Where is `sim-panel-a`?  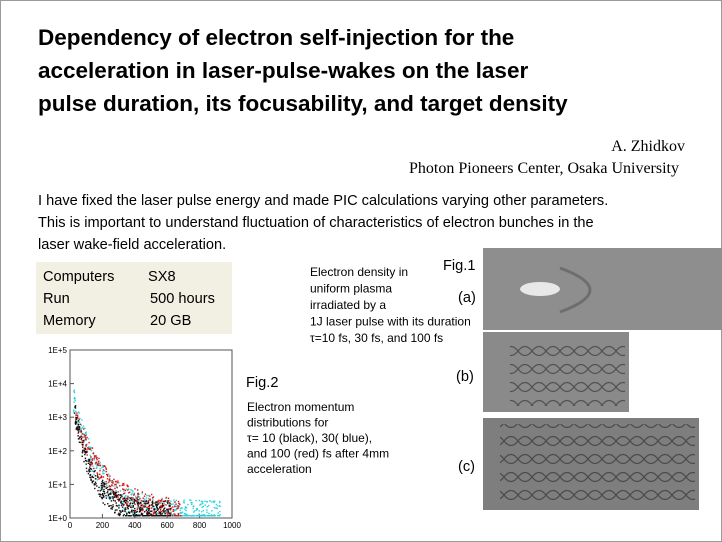 sim-panel-a is located at coordinates (602, 289).